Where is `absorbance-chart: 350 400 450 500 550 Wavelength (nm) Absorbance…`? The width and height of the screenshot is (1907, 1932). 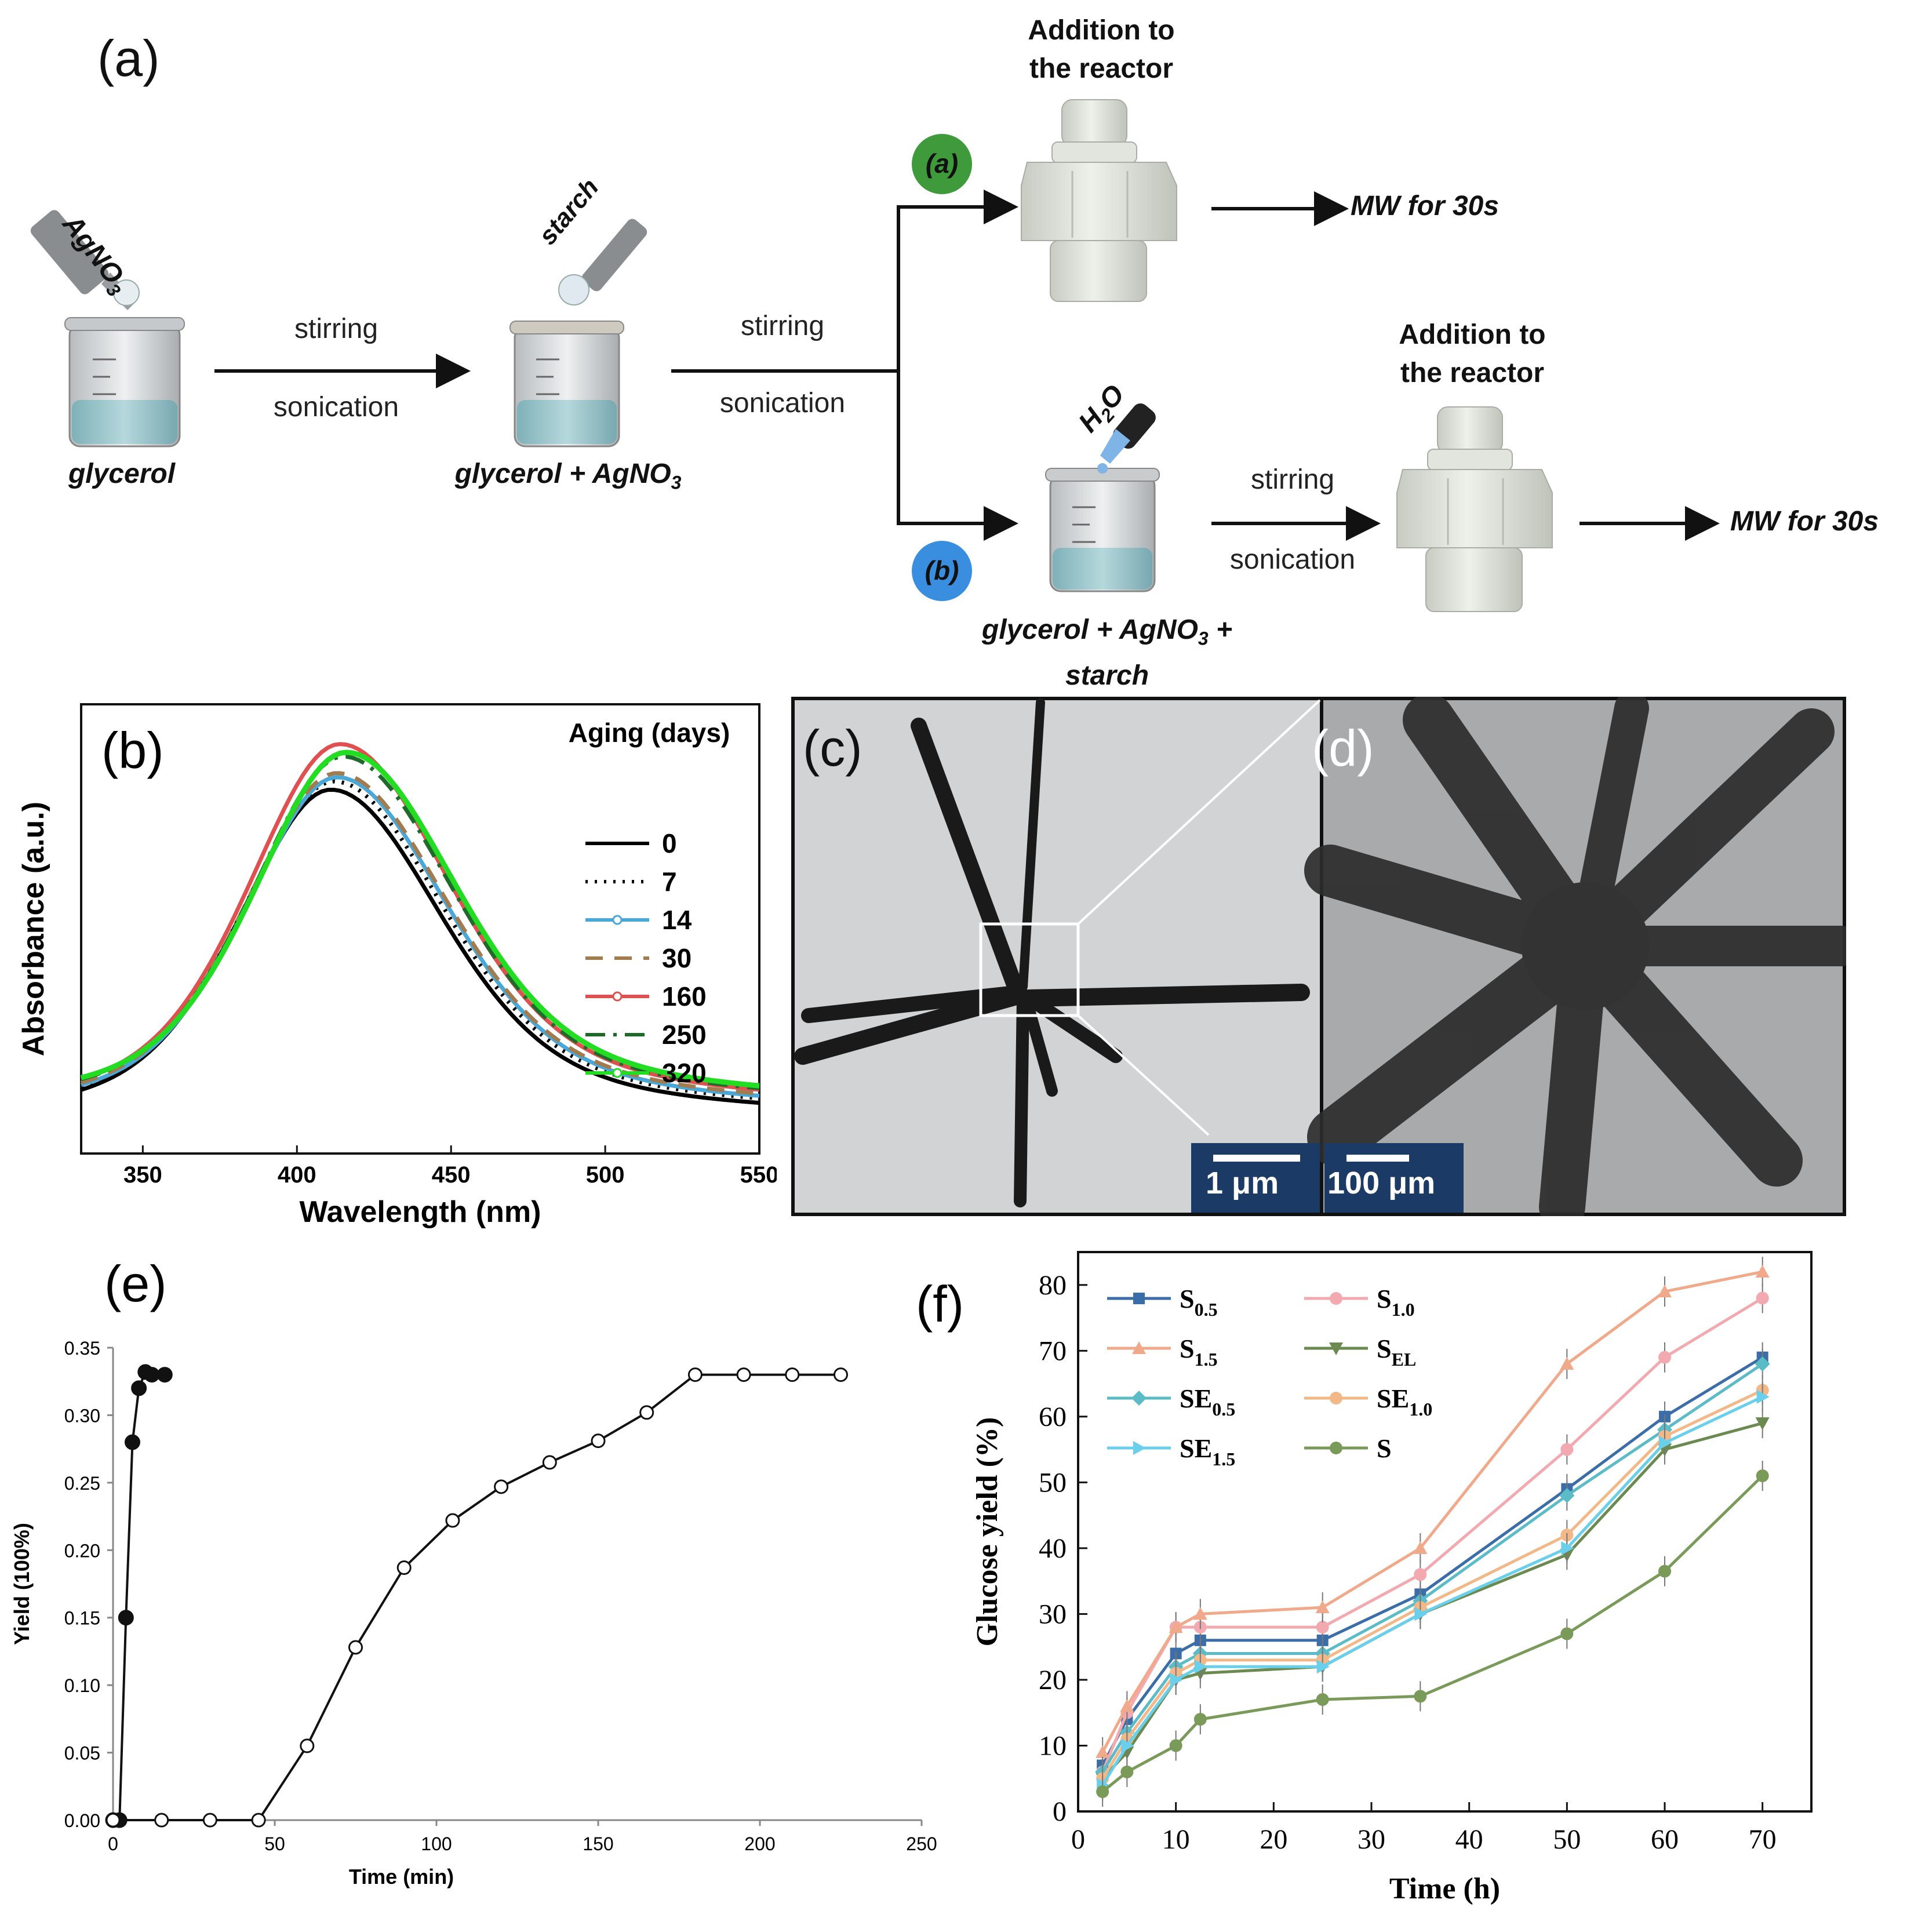
absorbance-chart: 350 400 450 500 550 Wavelength (nm) Absorbance… is located at coordinates (397, 966).